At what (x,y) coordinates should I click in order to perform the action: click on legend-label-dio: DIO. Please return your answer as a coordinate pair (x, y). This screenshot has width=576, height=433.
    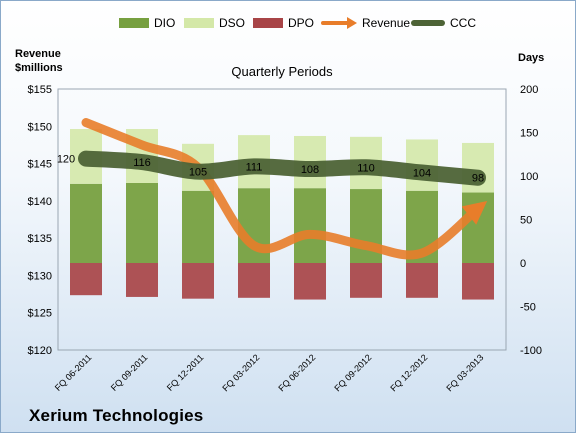
    Looking at the image, I should click on (165, 23).